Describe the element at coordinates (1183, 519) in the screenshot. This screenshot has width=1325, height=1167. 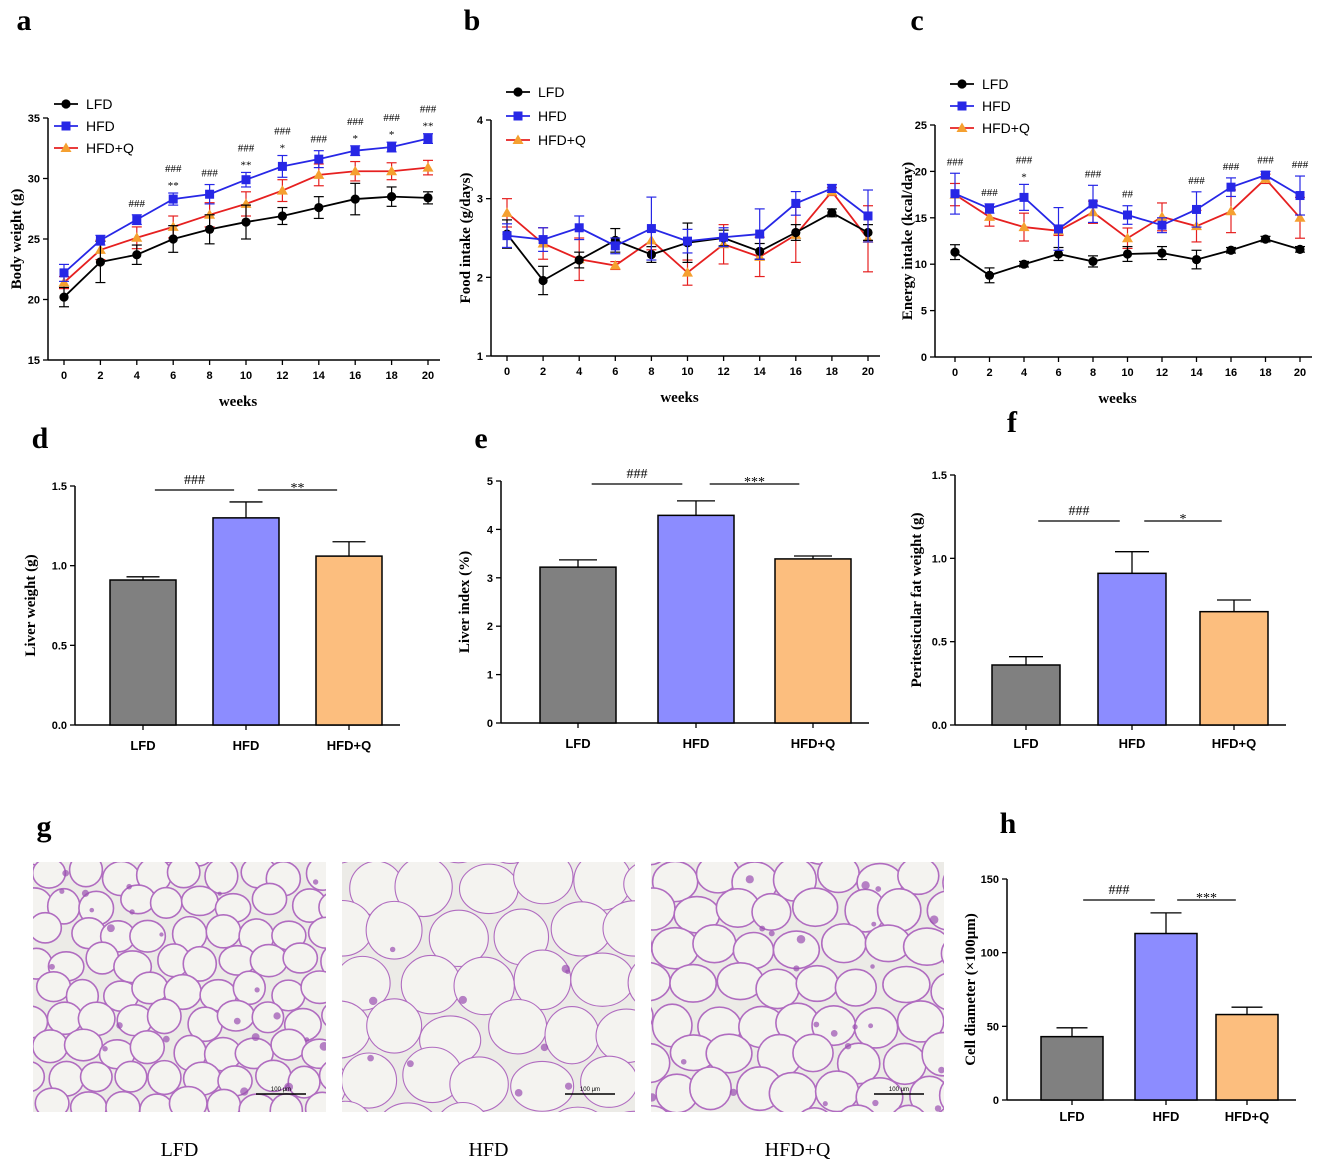
I see `significance-mark: *` at that location.